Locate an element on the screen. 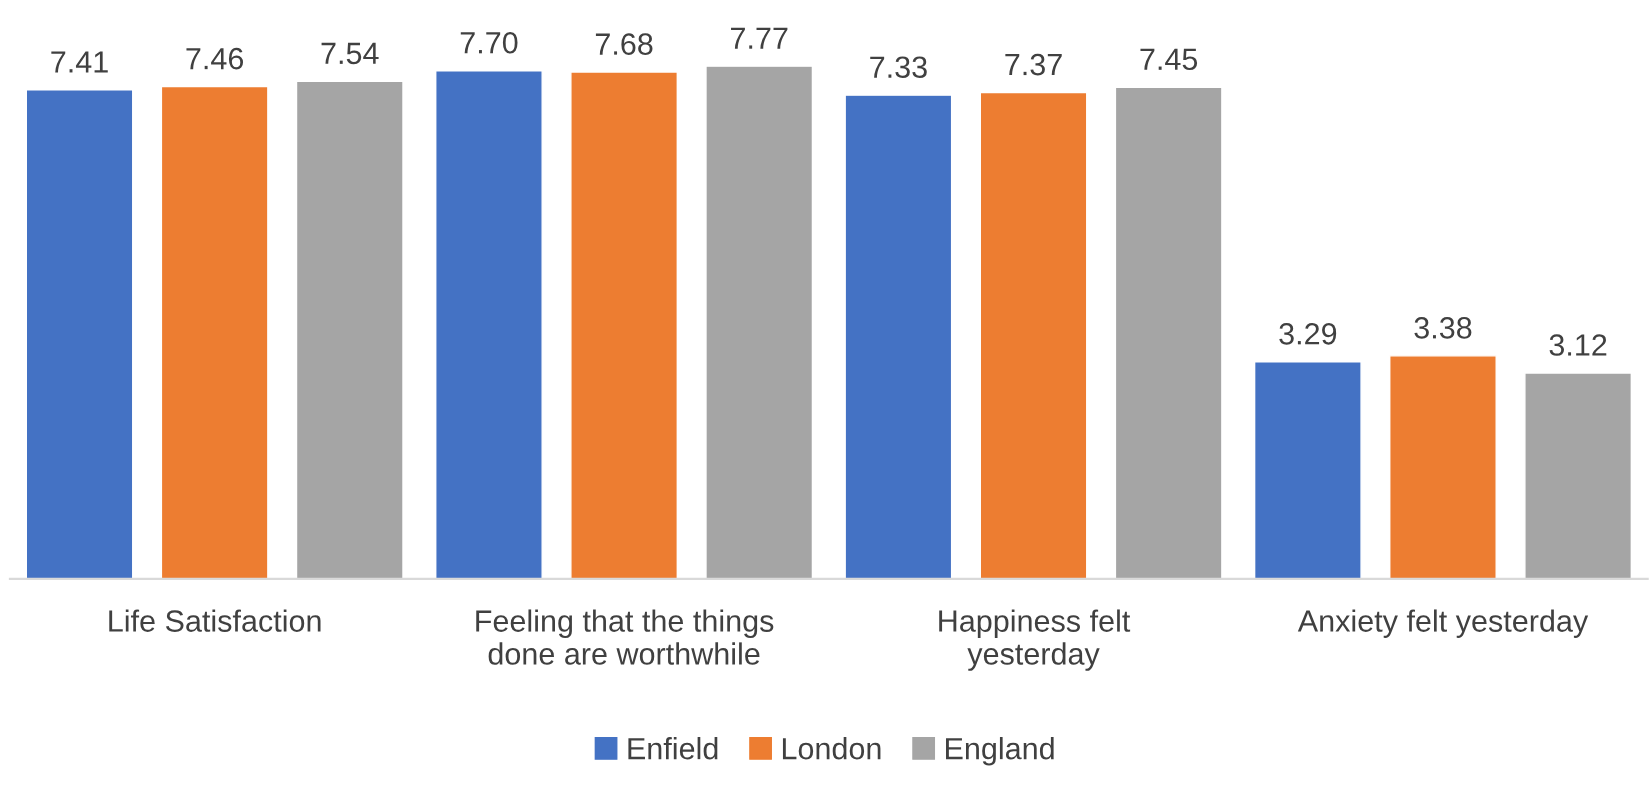  data-label: 7.68 is located at coordinates (624, 44).